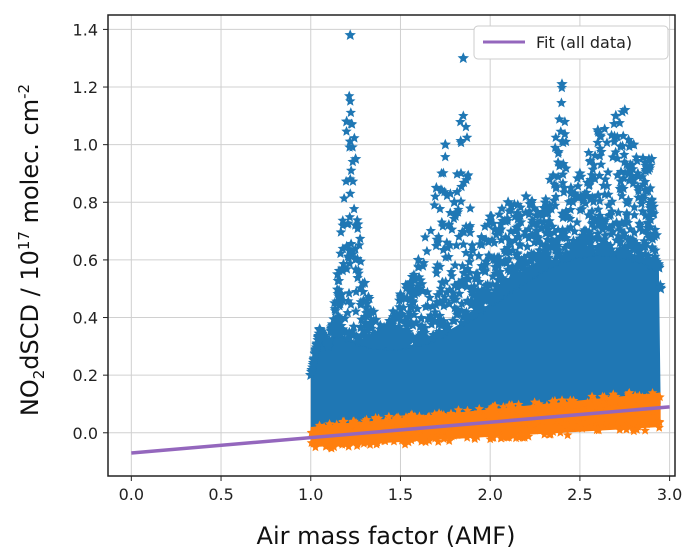 This screenshot has width=684, height=553. I want to click on legend-fit-label: Fit (all data), so click(584, 42).